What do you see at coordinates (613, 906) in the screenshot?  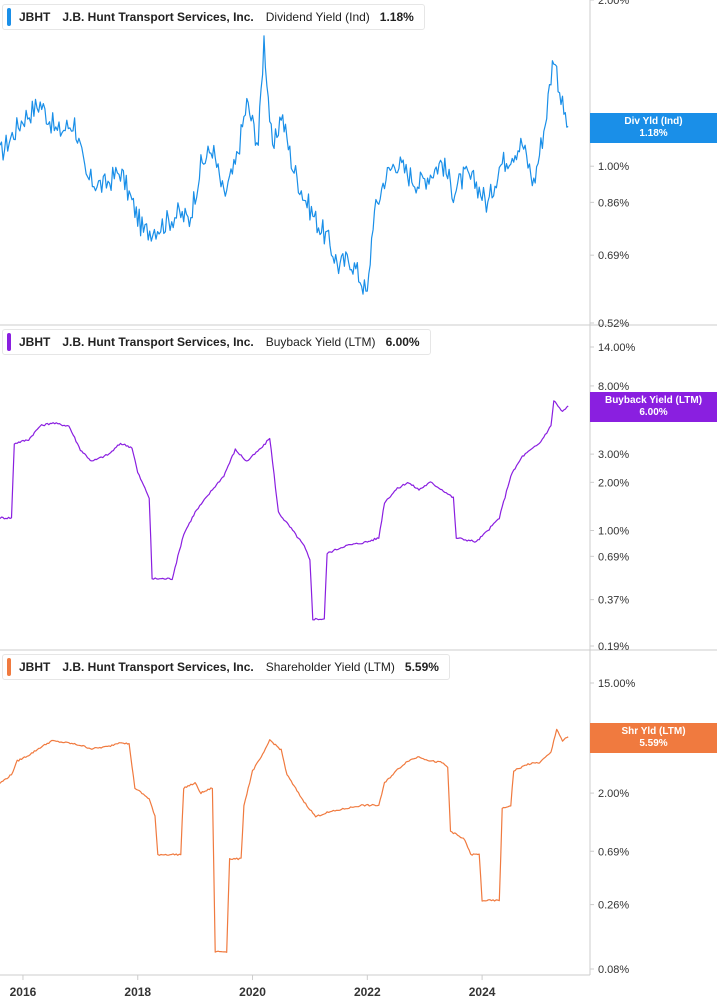 I see `y-tick-label: 0.26%` at bounding box center [613, 906].